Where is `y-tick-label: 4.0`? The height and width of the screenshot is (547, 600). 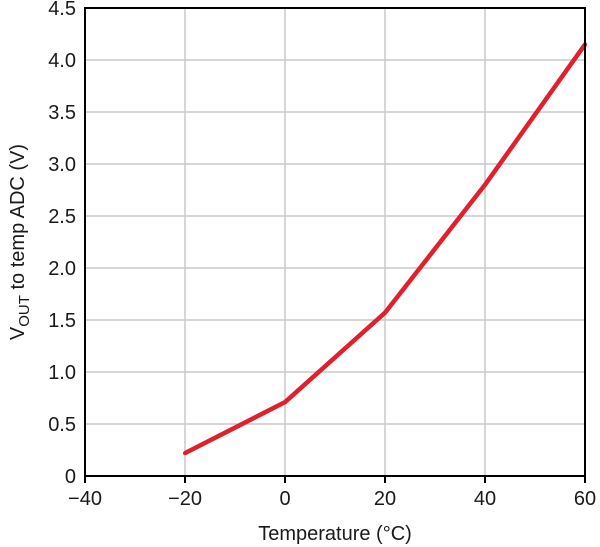 y-tick-label: 4.0 is located at coordinates (62, 61).